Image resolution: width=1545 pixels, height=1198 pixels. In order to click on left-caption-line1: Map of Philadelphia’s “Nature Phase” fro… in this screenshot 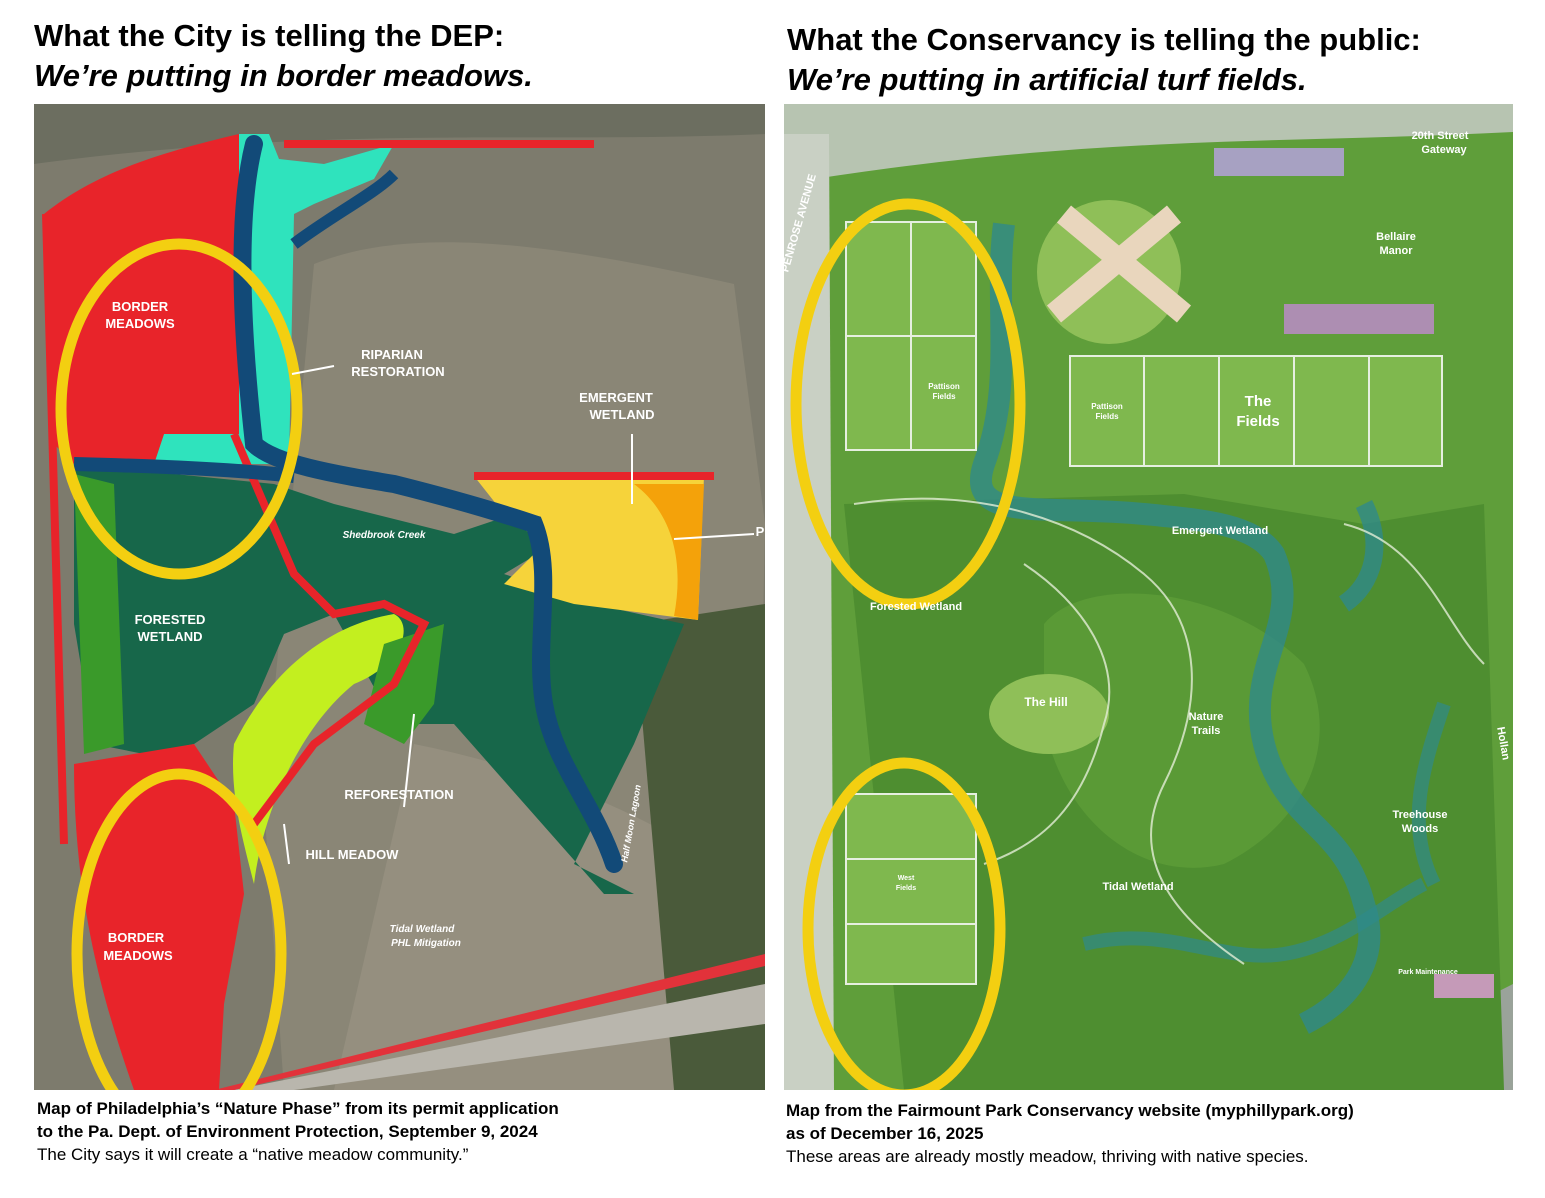, I will do `click(298, 1108)`.